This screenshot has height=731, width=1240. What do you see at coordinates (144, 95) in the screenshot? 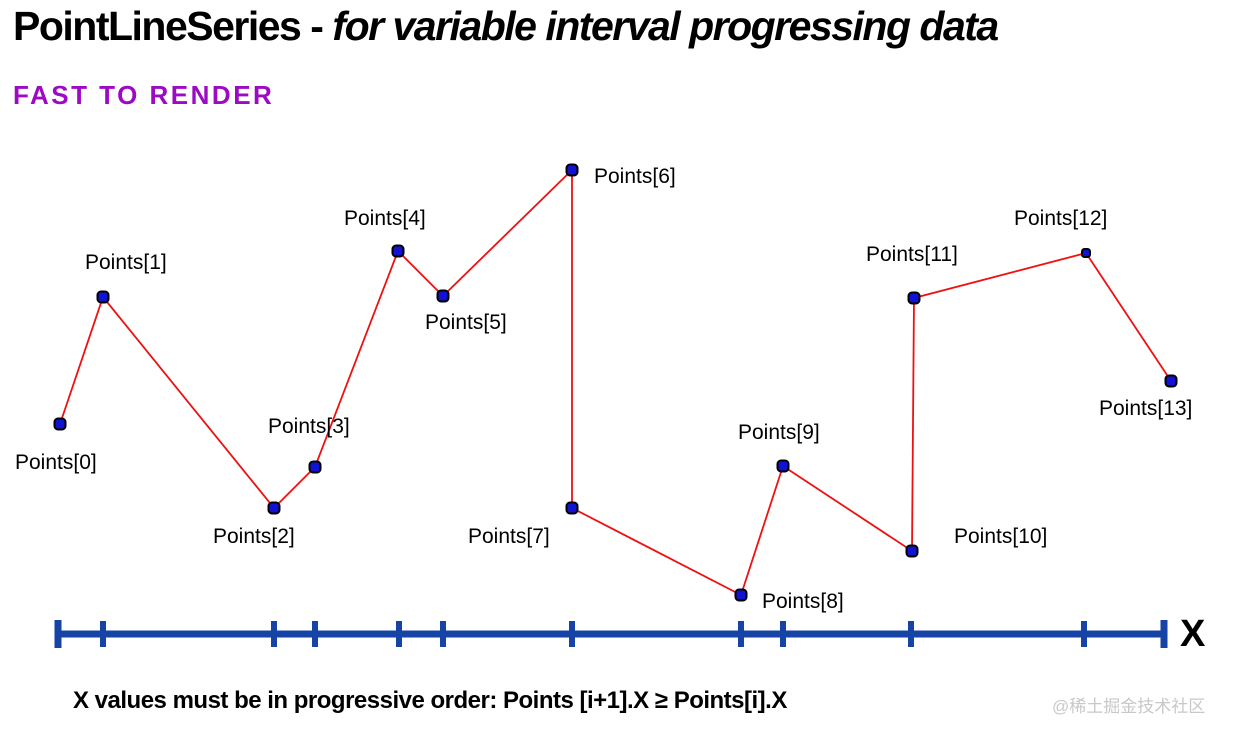
I see `subtitle-fast-to-render: FAST TO RENDER` at bounding box center [144, 95].